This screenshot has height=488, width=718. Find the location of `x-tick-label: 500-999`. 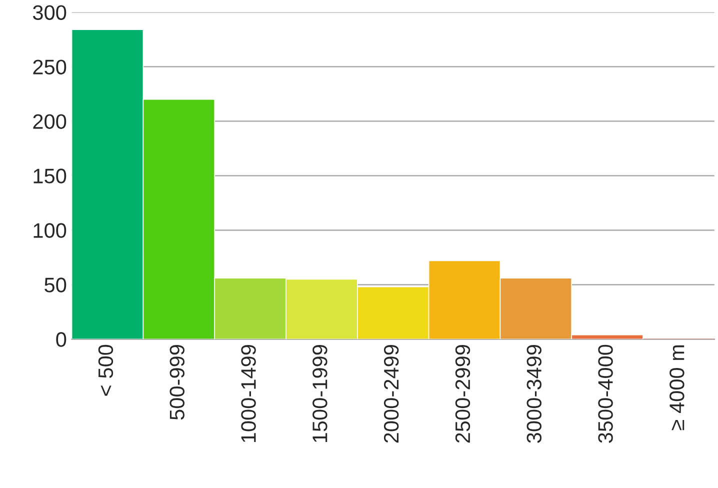

x-tick-label: 500-999 is located at coordinates (177, 382).